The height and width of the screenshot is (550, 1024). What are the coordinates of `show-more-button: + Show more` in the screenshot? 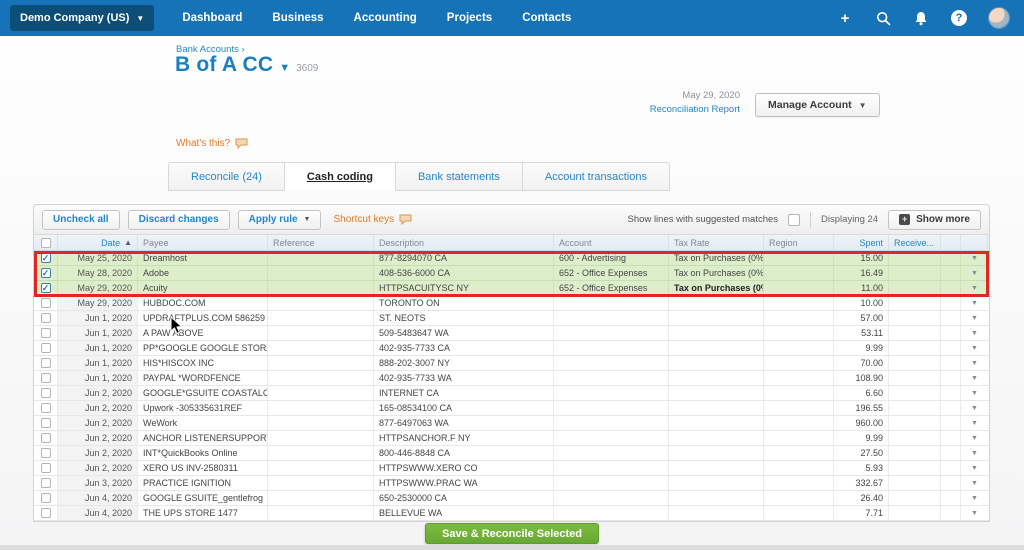 It's located at (934, 219).